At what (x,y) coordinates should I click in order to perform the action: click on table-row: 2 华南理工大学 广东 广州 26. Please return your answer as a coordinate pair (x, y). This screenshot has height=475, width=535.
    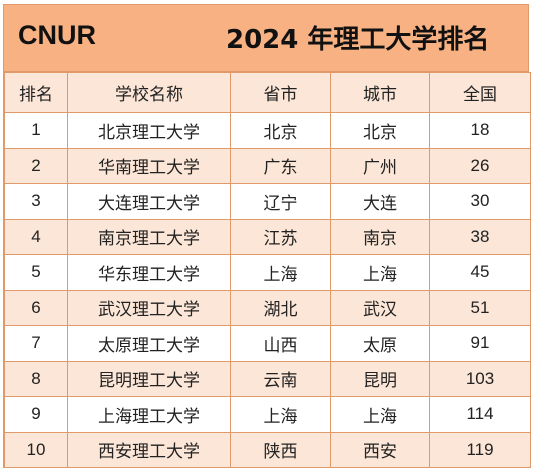
    Looking at the image, I should click on (267, 165).